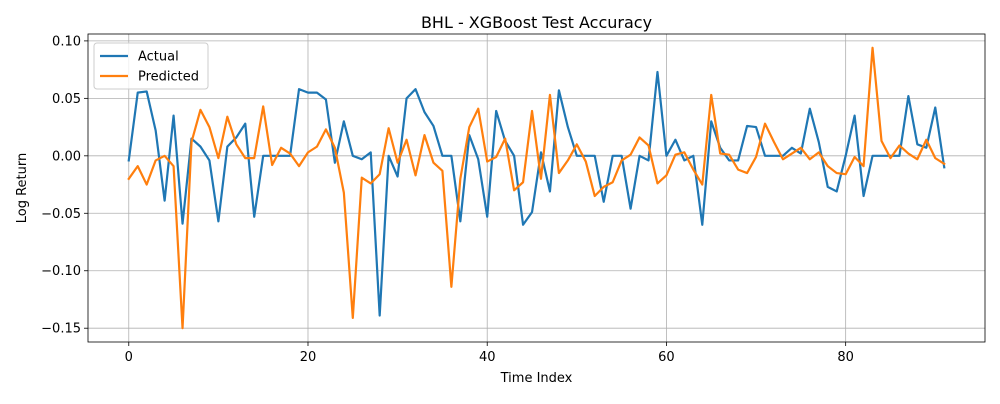 This screenshot has width=1000, height=404. Describe the element at coordinates (61, 329) in the screenshot. I see `y-tick-label: −0.15` at that location.